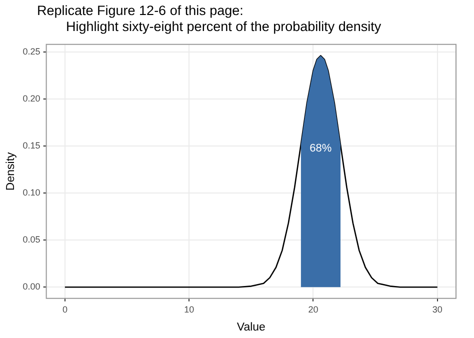 The width and height of the screenshot is (474, 338). What do you see at coordinates (140, 11) in the screenshot?
I see `chart-title: Replicate Figure 12-6 of this page:` at bounding box center [140, 11].